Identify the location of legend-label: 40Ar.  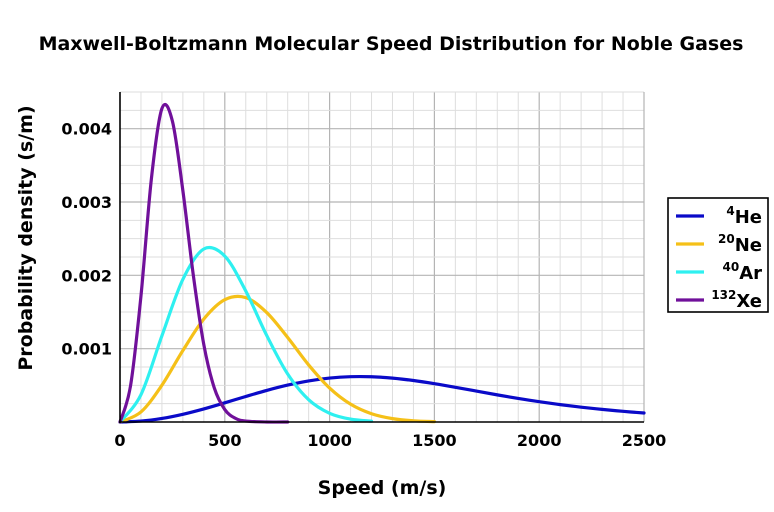
(742, 272).